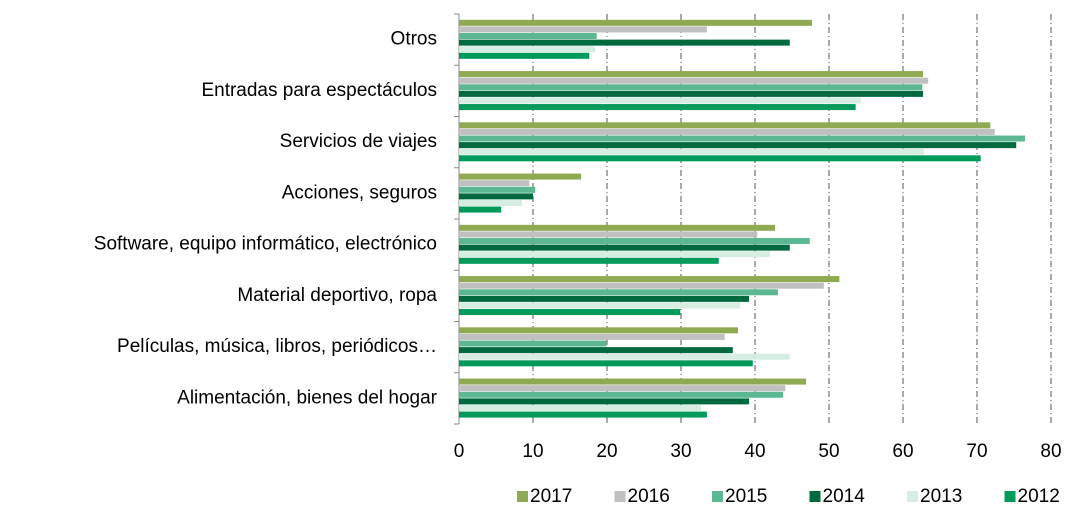 The image size is (1069, 510). Describe the element at coordinates (606, 451) in the screenshot. I see `x-tick-label: 20` at that location.